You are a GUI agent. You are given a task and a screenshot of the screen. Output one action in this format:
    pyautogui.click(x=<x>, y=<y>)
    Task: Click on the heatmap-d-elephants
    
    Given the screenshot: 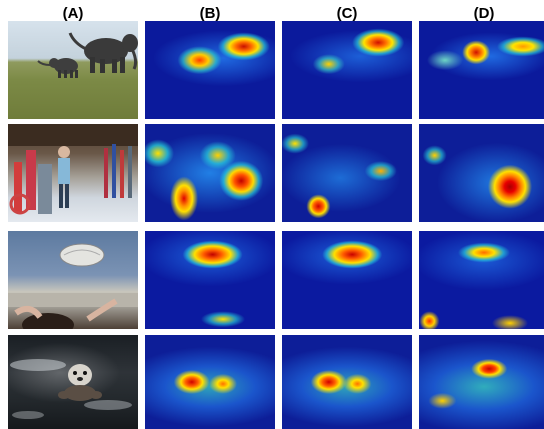 What is the action you would take?
    pyautogui.click(x=481, y=70)
    